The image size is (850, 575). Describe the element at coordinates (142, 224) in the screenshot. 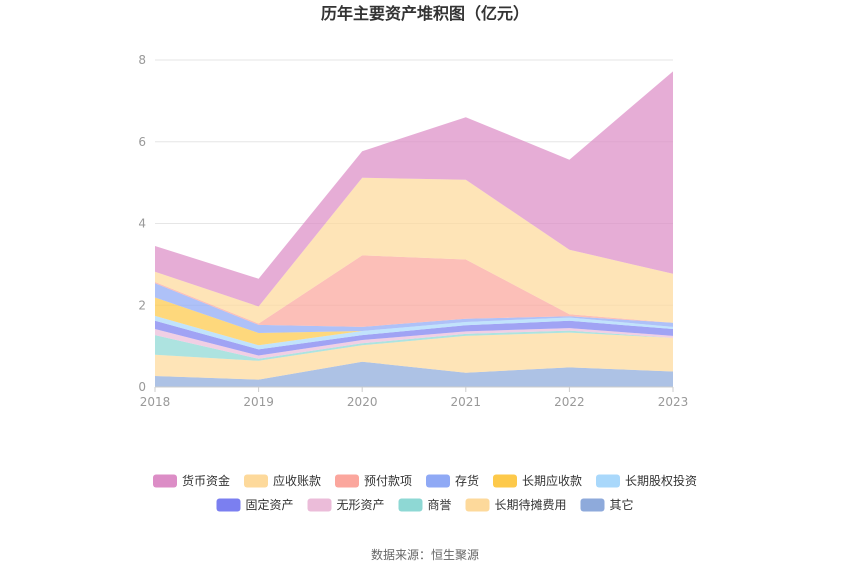

I see `y-tick-label: 4` at that location.